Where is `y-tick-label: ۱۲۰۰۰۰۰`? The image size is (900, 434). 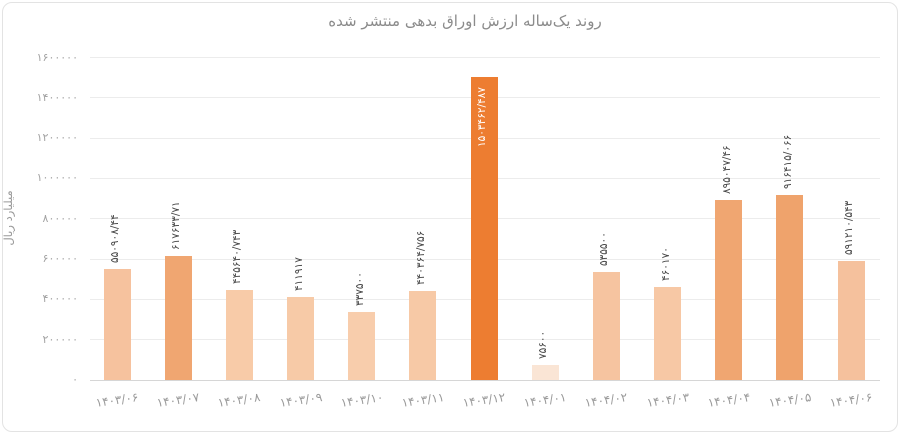
y-tick-label: ۱۲۰۰۰۰۰ is located at coordinates (57, 138).